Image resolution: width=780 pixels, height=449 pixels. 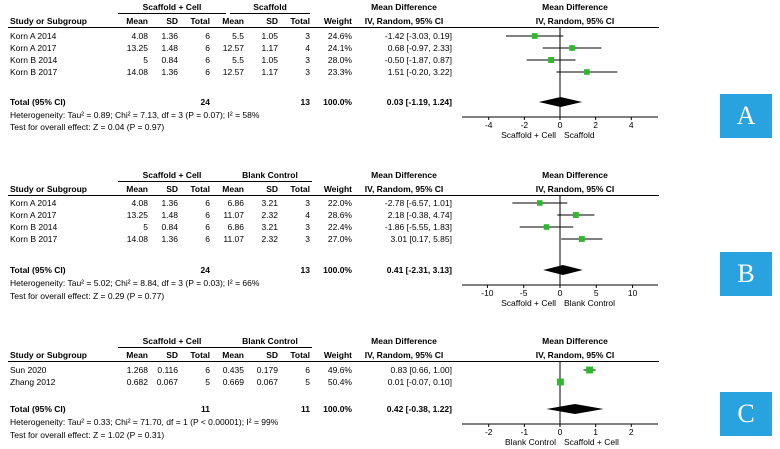 I want to click on sd2-value: 1.17, so click(x=269, y=48).